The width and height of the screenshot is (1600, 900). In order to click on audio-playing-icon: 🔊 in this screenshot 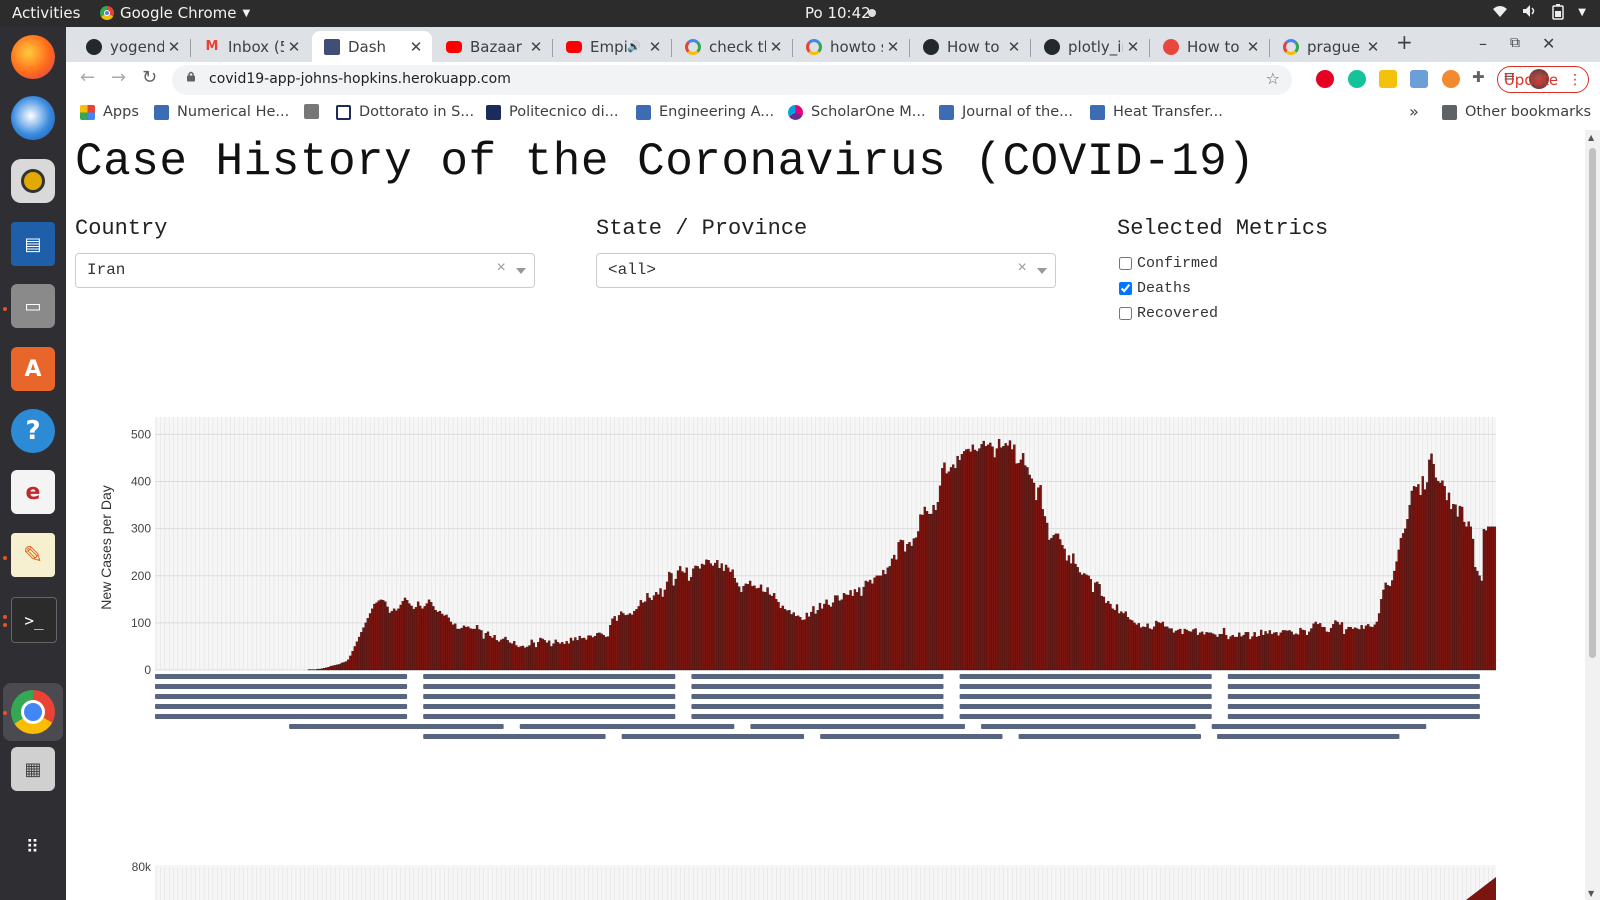, I will do `click(634, 46)`.